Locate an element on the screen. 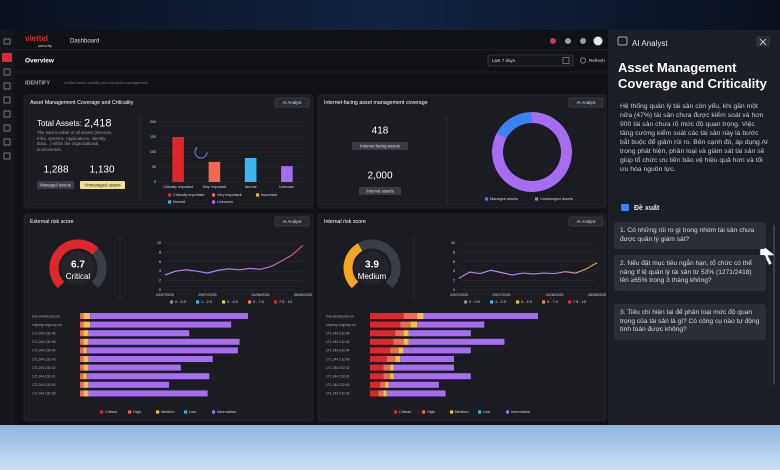 This screenshot has height=470, width=780. row-label: 171.244.232.43 is located at coordinates (338, 359).